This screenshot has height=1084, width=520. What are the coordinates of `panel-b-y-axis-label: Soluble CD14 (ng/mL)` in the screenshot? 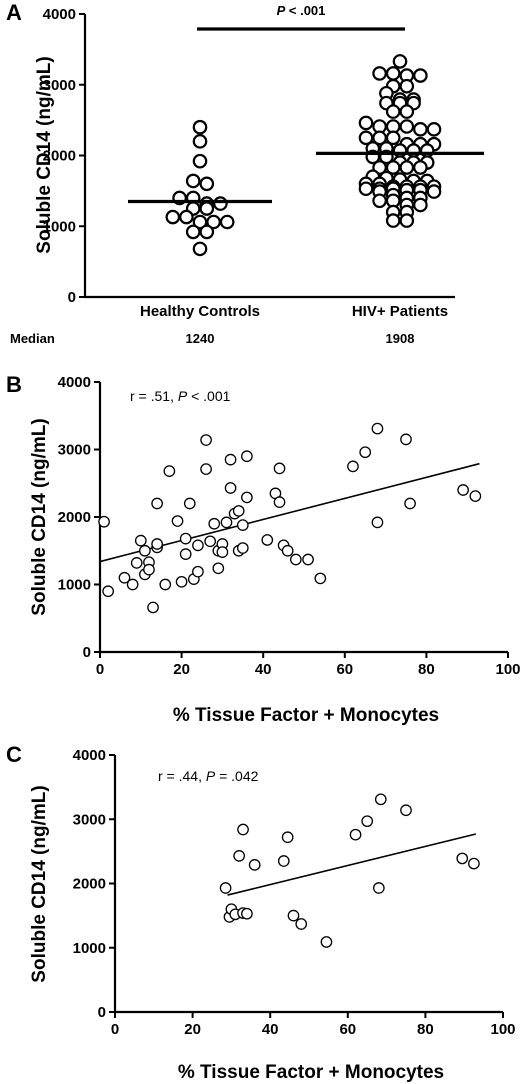 It's located at (39, 516).